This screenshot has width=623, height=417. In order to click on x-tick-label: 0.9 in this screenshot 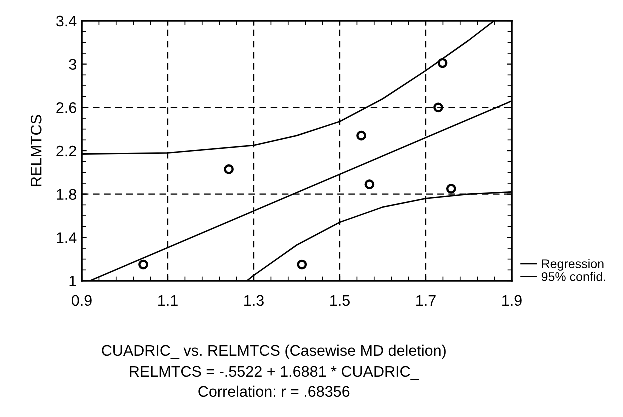, I will do `click(82, 300)`.